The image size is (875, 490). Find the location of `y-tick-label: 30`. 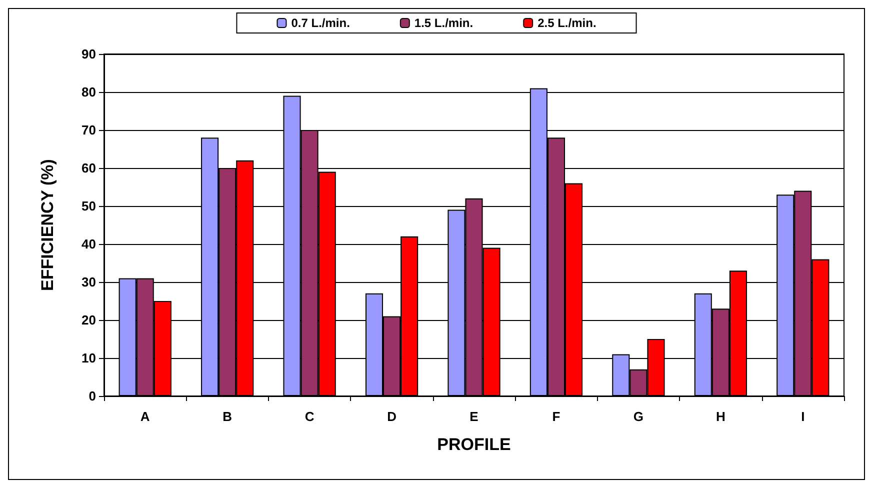

y-tick-label: 30 is located at coordinates (89, 282).